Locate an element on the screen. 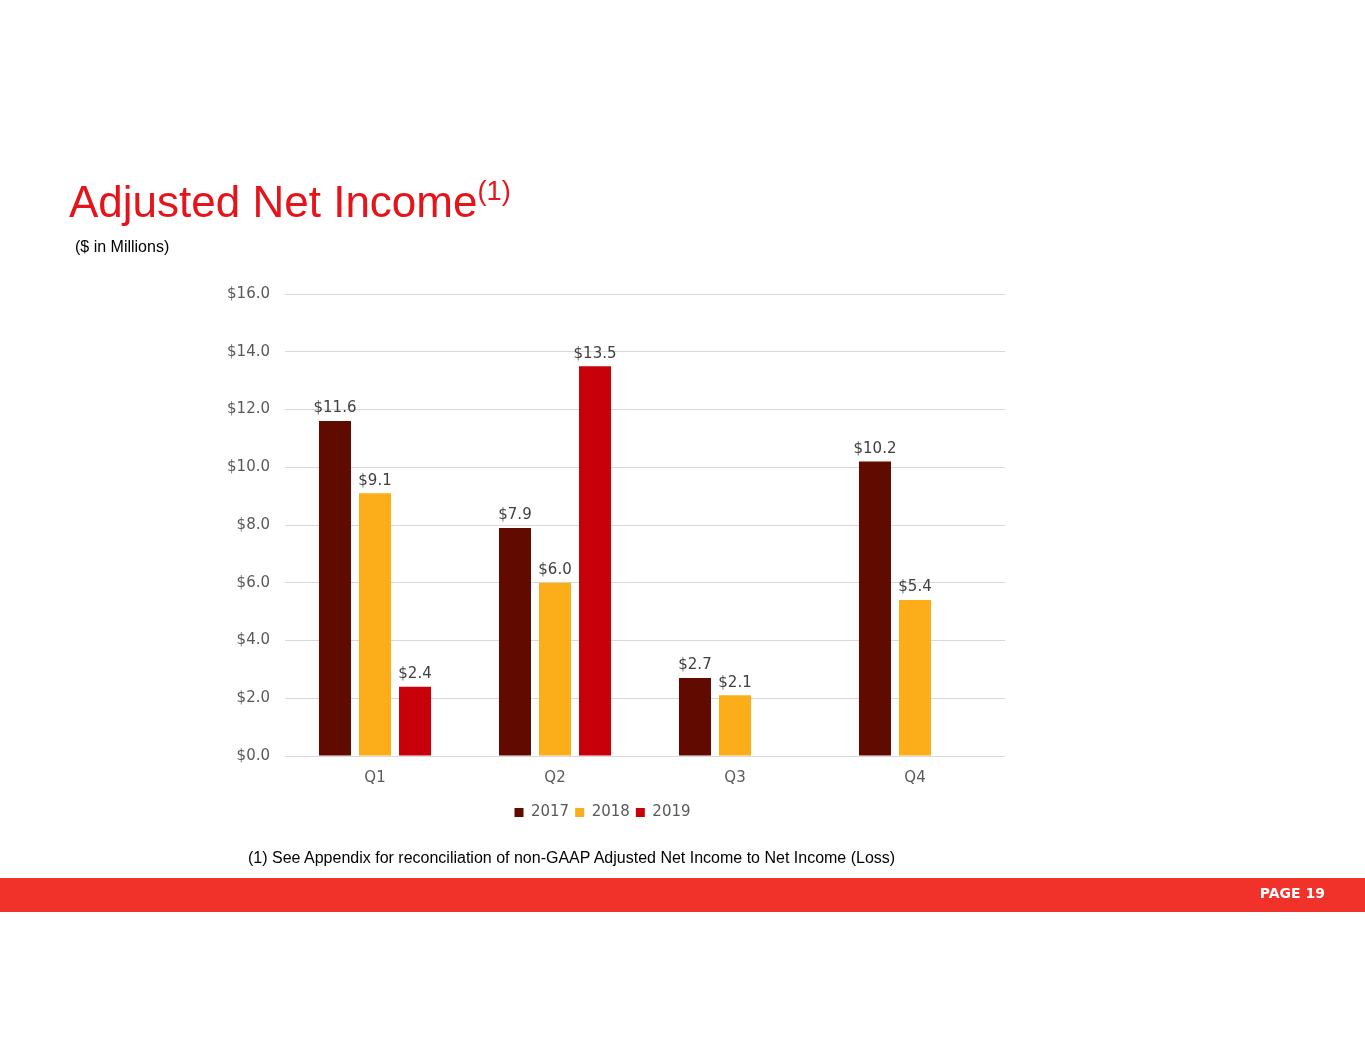 The width and height of the screenshot is (1365, 1055). y-tick-label: $10.0 is located at coordinates (248, 466).